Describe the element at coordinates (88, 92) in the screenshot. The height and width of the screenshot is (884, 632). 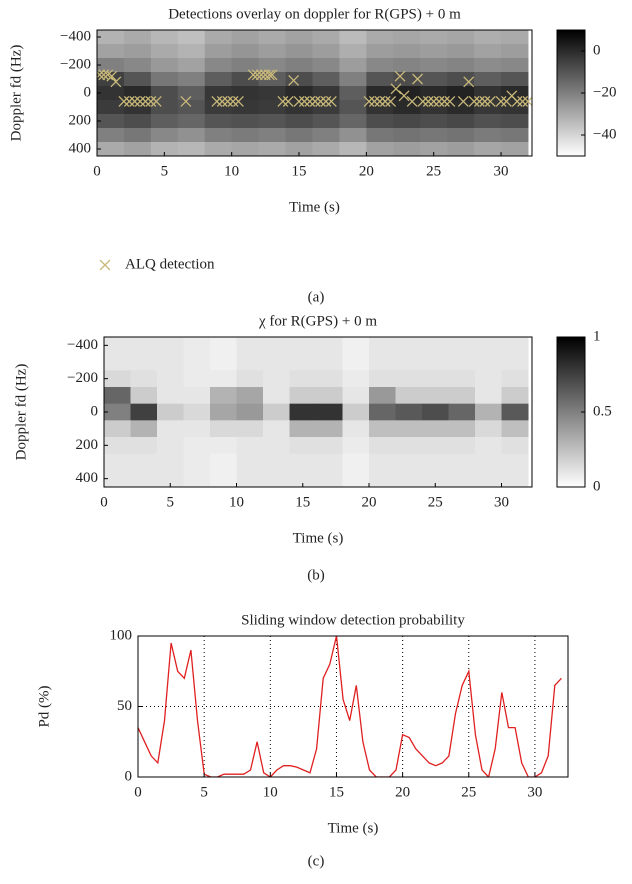
I see `y-tick-label: 0` at that location.